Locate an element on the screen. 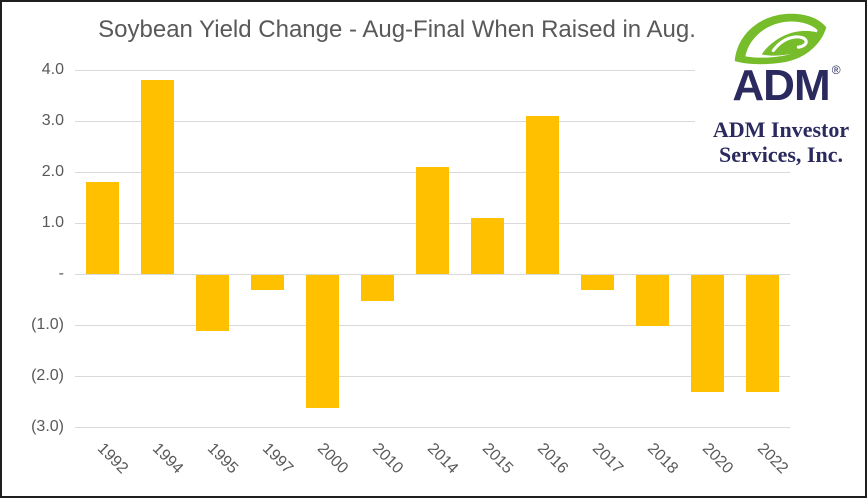 Image resolution: width=867 pixels, height=498 pixels. x-tick-label: 2022 is located at coordinates (772, 459).